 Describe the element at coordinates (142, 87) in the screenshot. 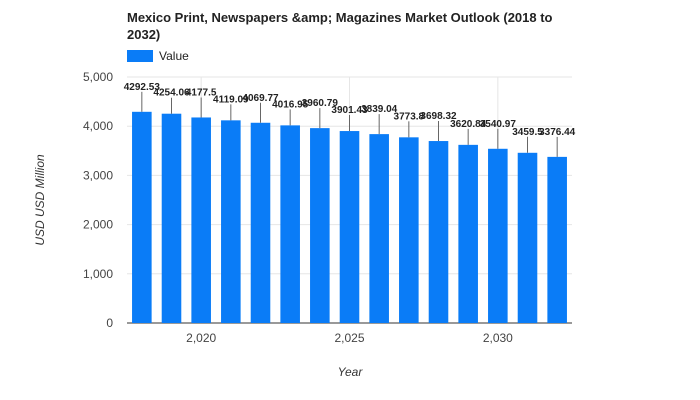

I see `data-label: 4292.53` at that location.